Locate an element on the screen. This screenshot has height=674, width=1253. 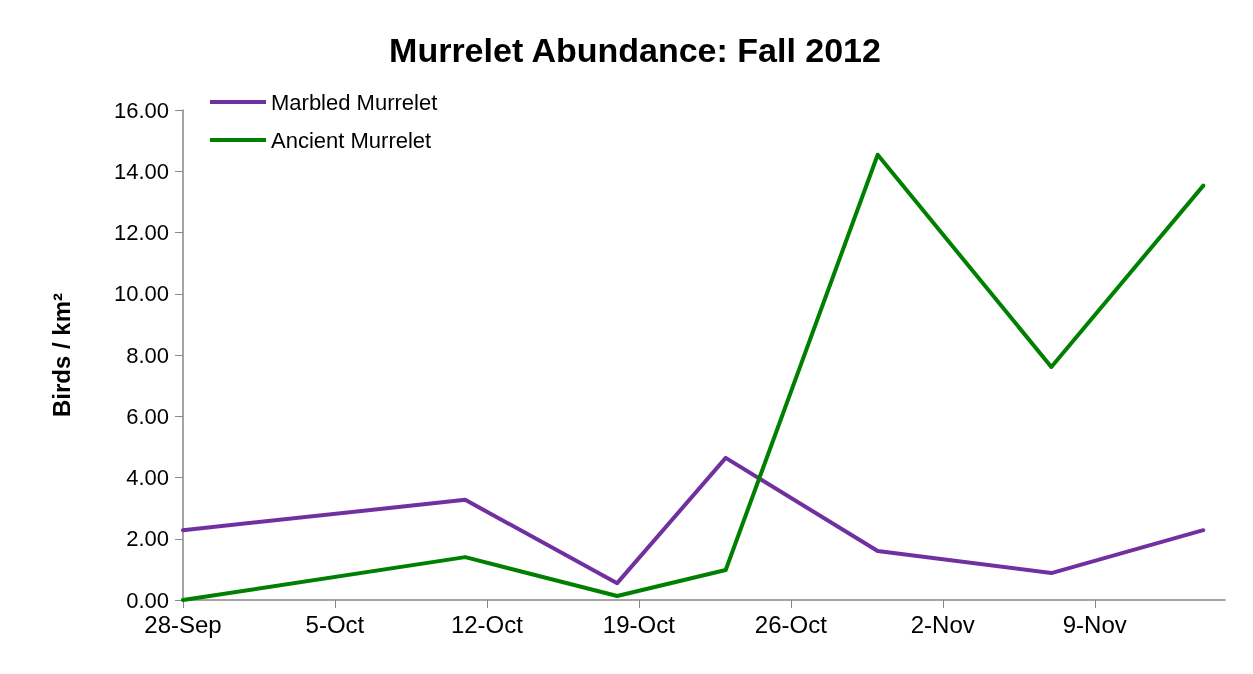
x-tick-label: 28-Sep is located at coordinates (183, 624).